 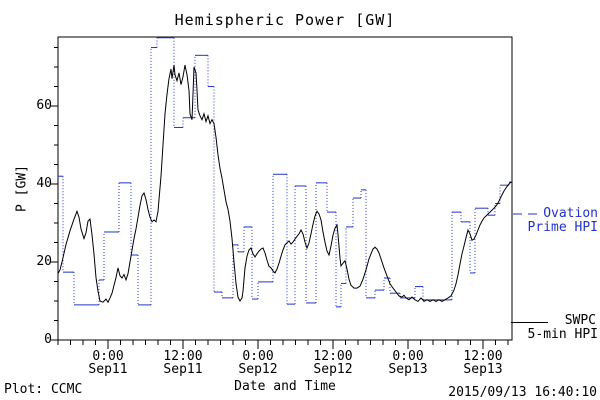 I want to click on legend-ovation-label-line1: Ovation, so click(x=570, y=213).